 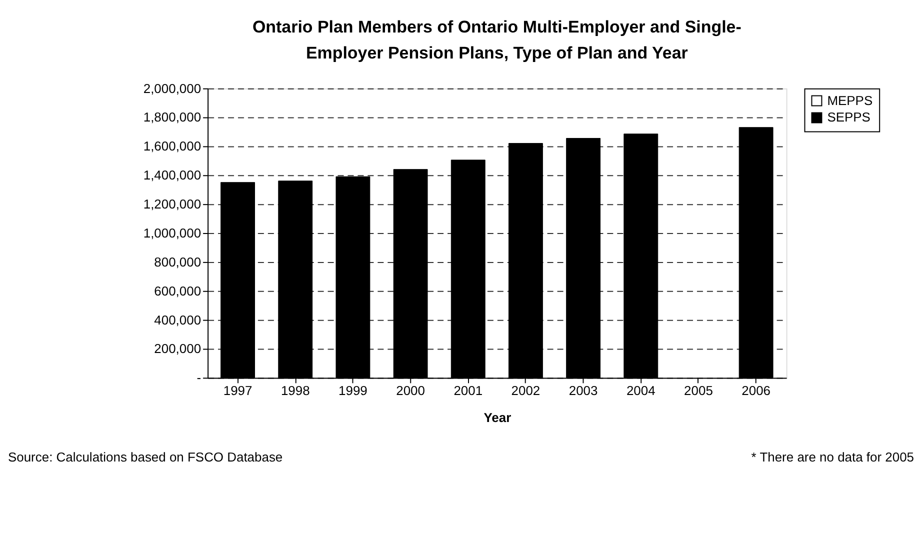 What do you see at coordinates (145, 457) in the screenshot?
I see `source-note: Source: Calculations based on FSCO Database` at bounding box center [145, 457].